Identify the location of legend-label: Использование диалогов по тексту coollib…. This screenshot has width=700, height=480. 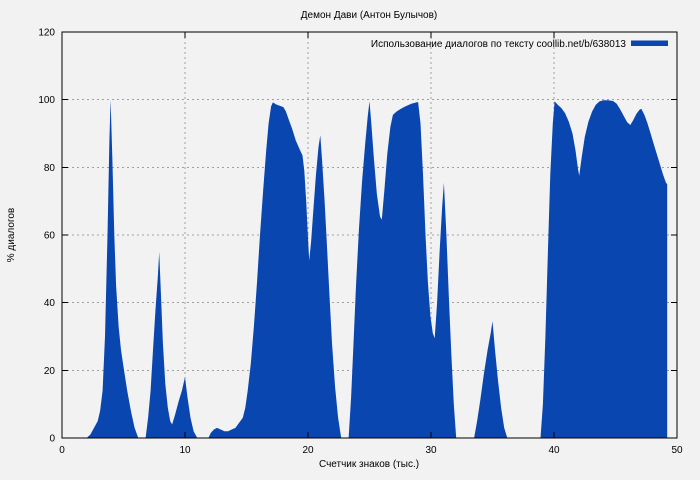
(499, 44).